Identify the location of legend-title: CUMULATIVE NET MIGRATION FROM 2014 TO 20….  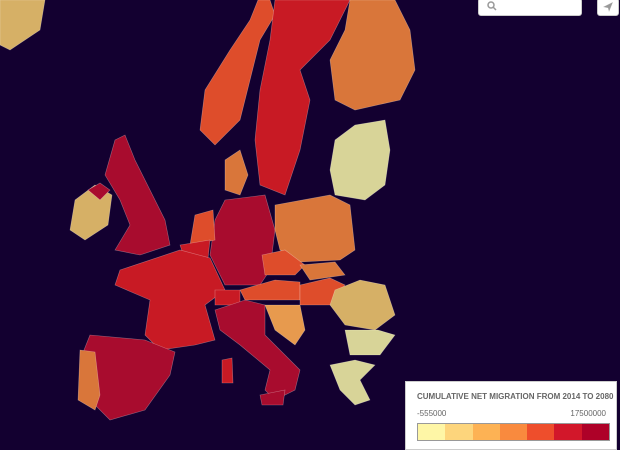
(515, 396).